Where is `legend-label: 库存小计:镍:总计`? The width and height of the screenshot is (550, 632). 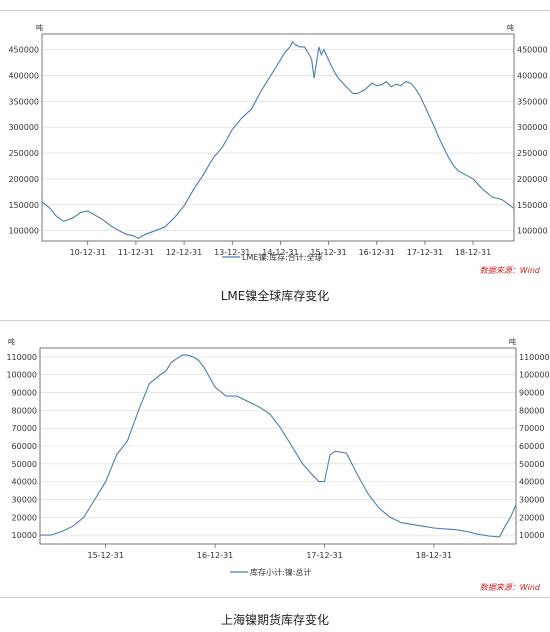
legend-label: 库存小计:镍:总计 is located at coordinates (280, 572).